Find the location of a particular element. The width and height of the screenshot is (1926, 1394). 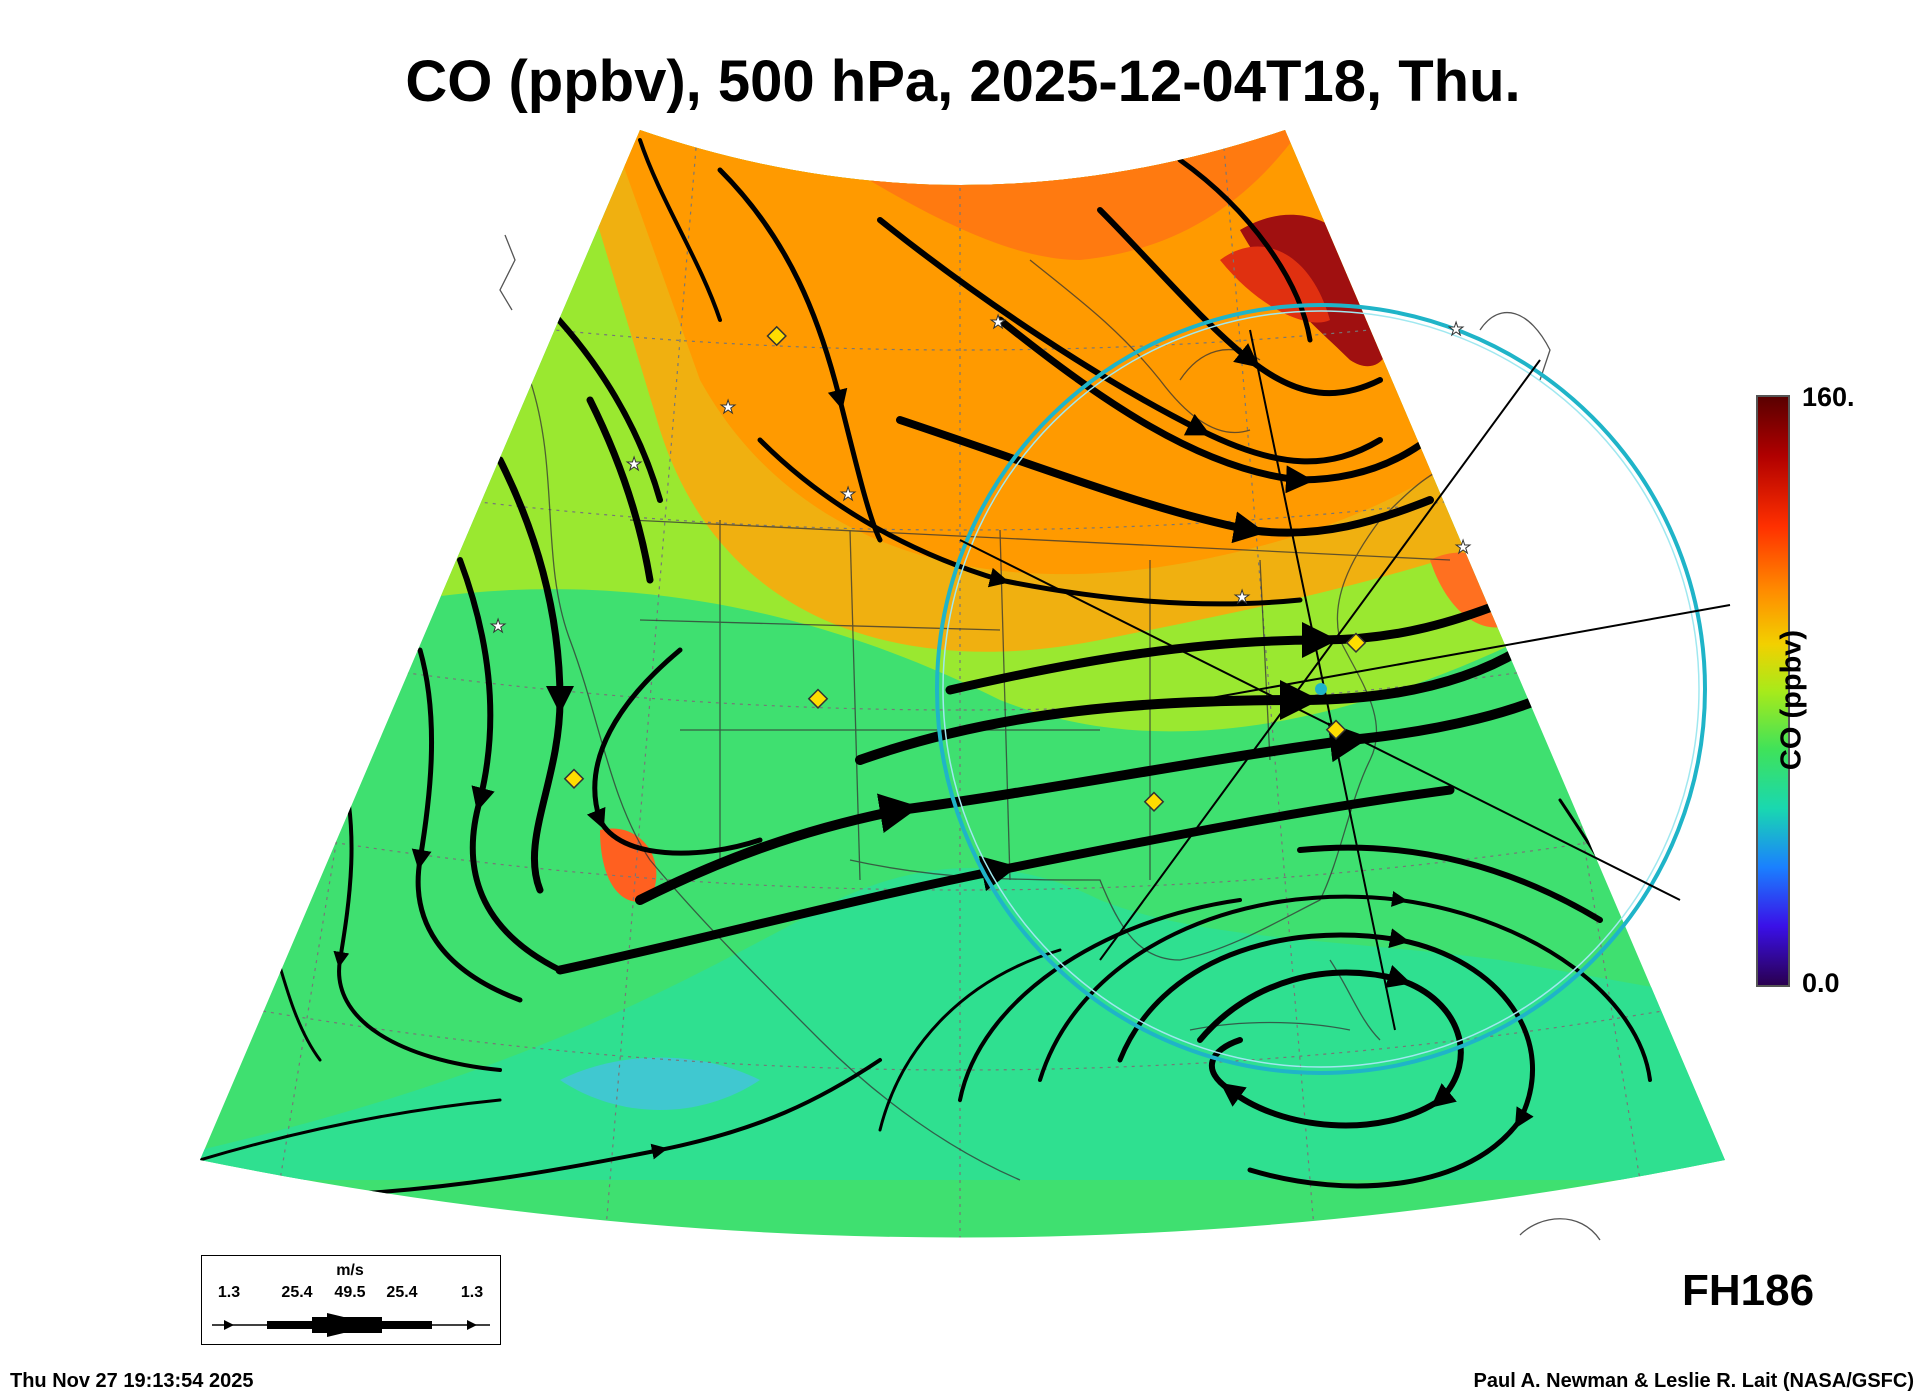

wind-speed-legend: m/s 1.3 25.4 49.5 25.4 1.3 is located at coordinates (351, 1300).